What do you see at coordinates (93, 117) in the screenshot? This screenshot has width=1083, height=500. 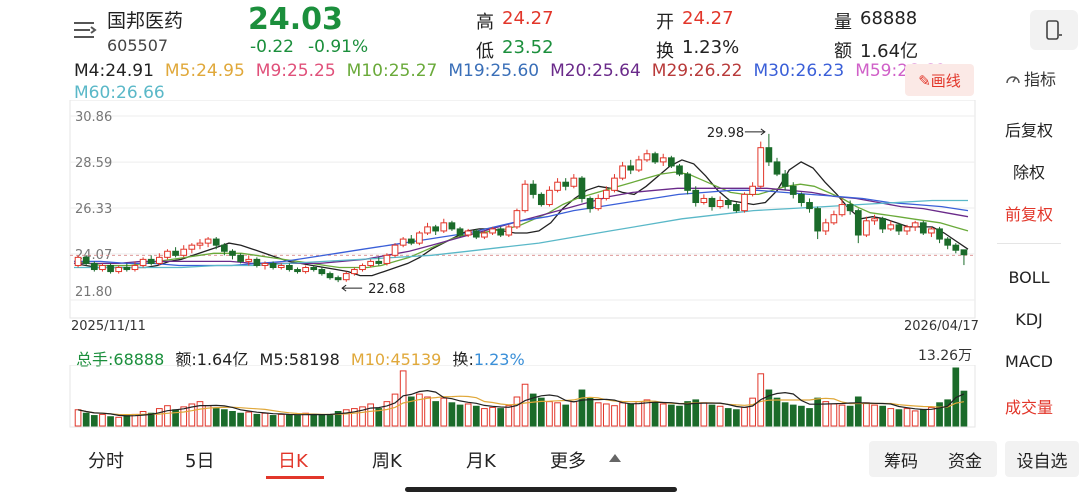 I see `y-tick-label: 30.86` at bounding box center [93, 117].